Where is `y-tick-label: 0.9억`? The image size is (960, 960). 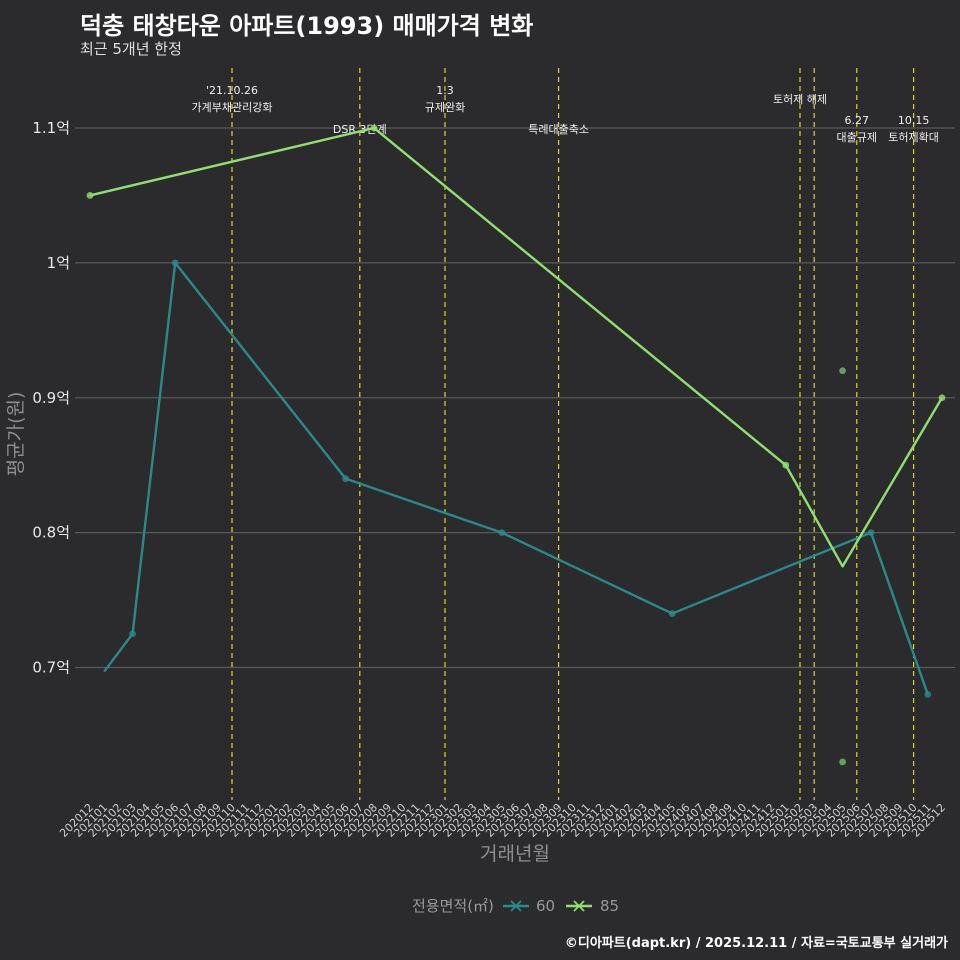
y-tick-label: 0.9억 is located at coordinates (51, 398).